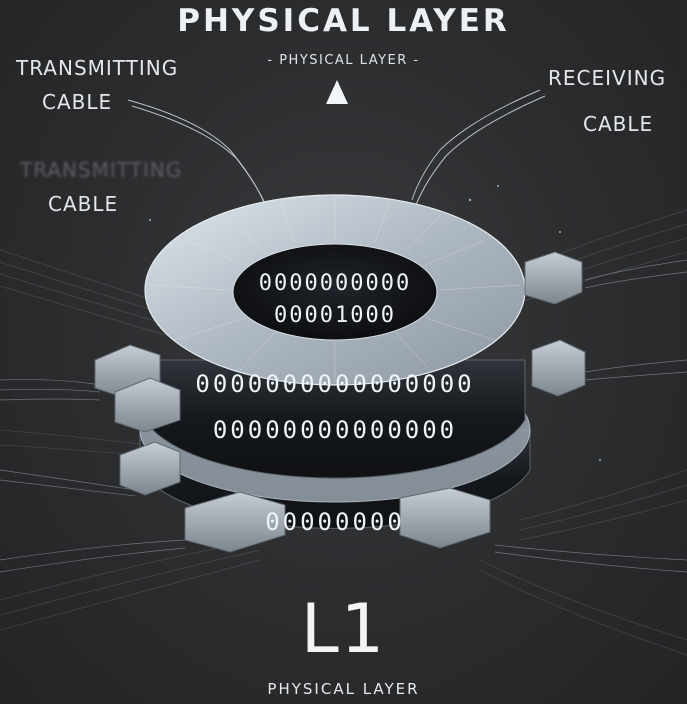 Image resolution: width=687 pixels, height=704 pixels. What do you see at coordinates (343, 629) in the screenshot?
I see `layer-code: L1` at bounding box center [343, 629].